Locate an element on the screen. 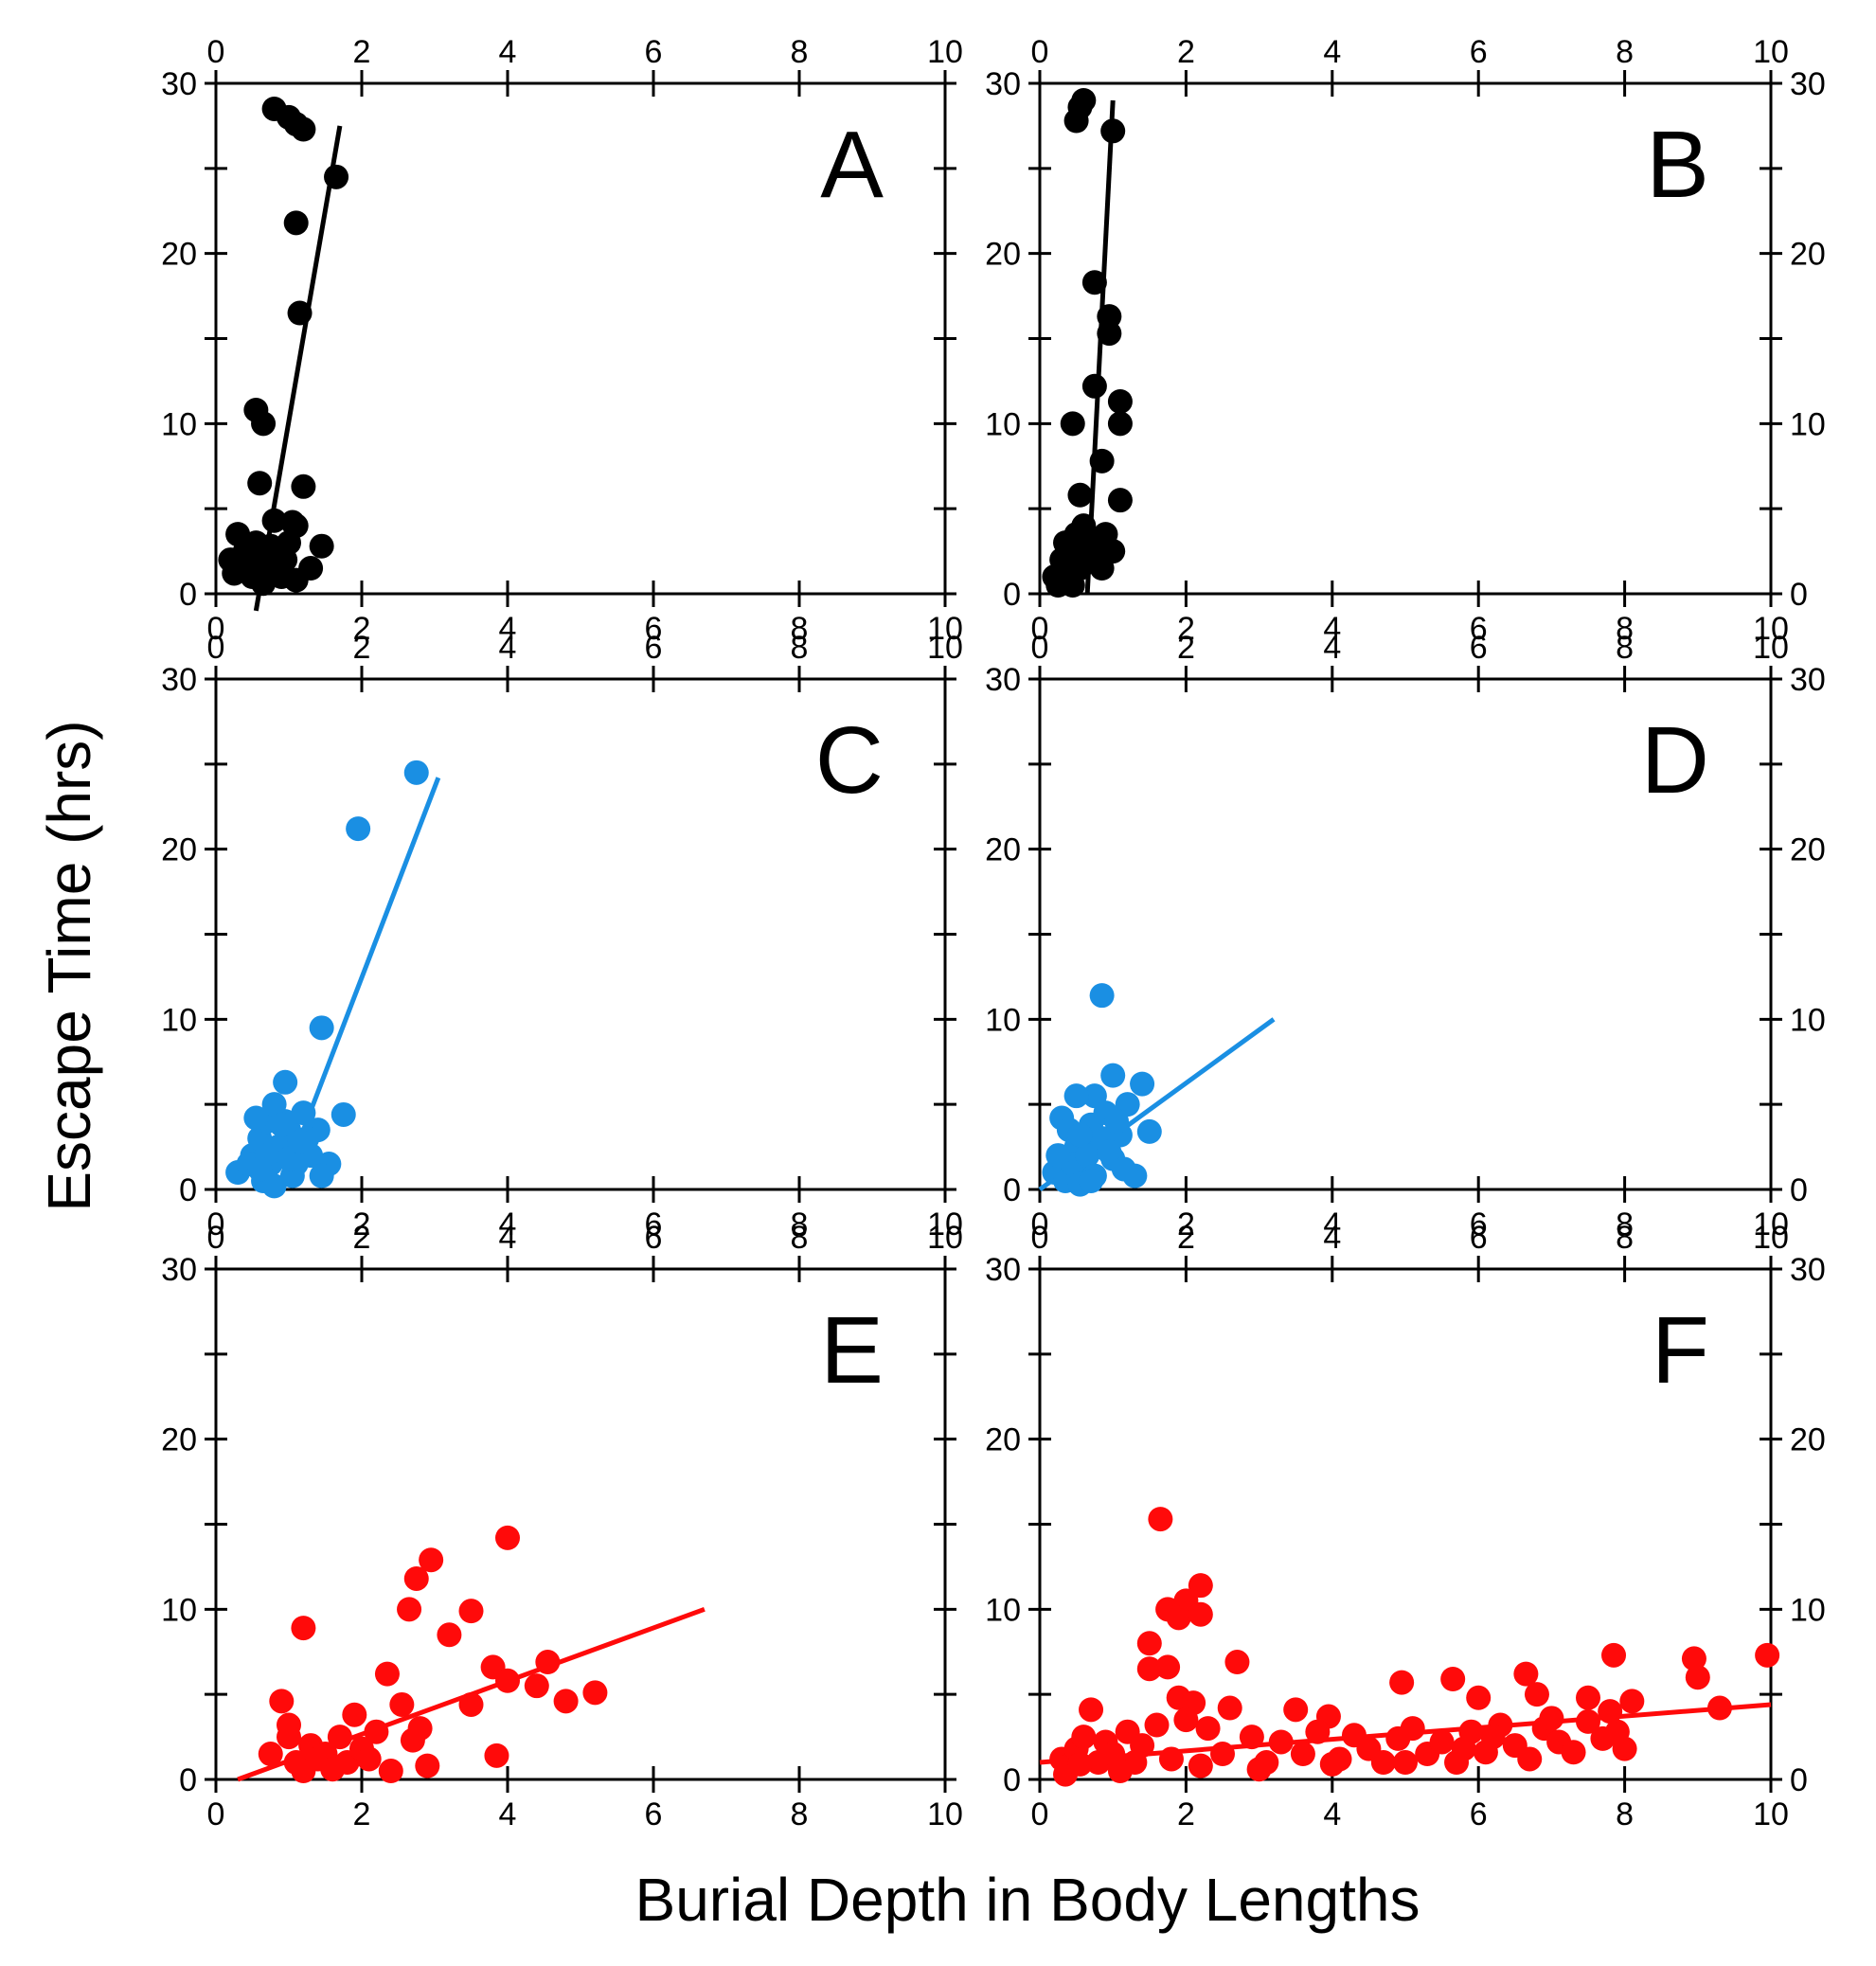 This screenshot has height=1966, width=1876. panel-label-d: D is located at coordinates (1675, 760).